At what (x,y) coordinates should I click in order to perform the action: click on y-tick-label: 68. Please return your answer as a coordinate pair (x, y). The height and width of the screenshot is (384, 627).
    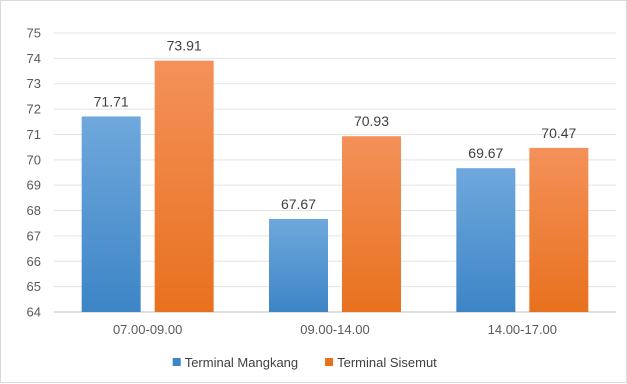
    Looking at the image, I should click on (34, 210).